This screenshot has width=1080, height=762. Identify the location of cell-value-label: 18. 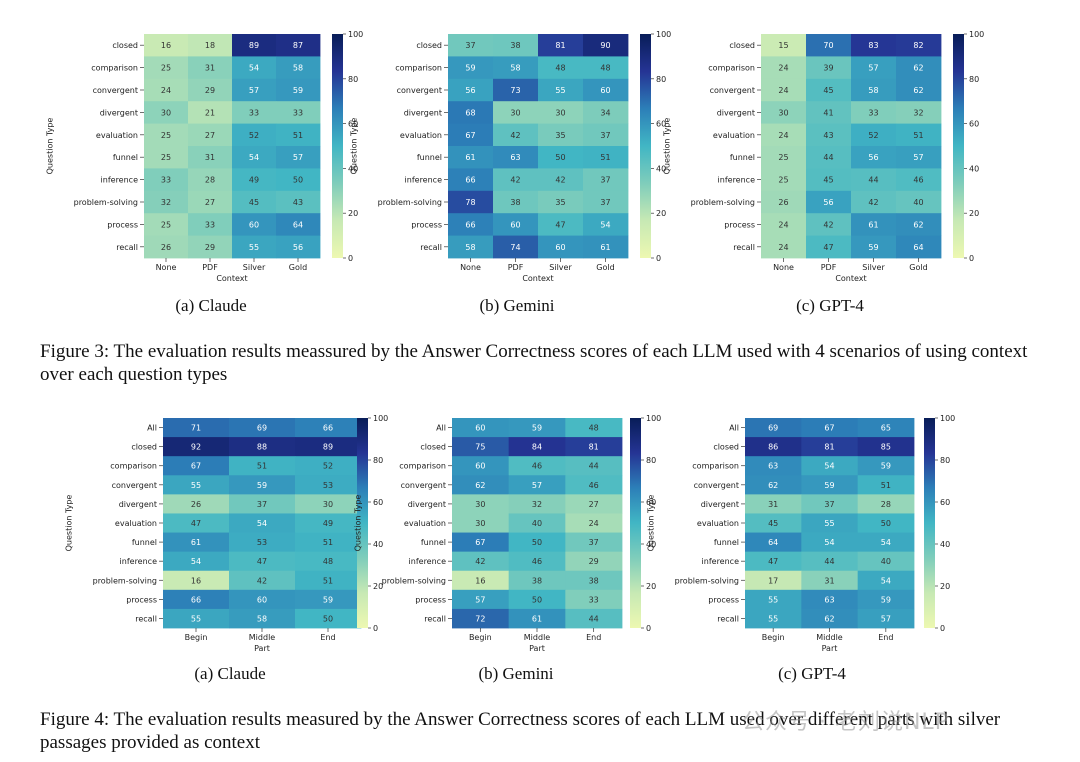
(210, 45).